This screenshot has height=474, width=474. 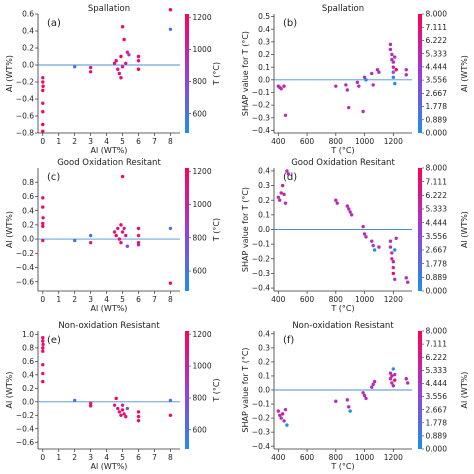 I want to click on colorbar-tick-label: 1000, so click(x=202, y=366).